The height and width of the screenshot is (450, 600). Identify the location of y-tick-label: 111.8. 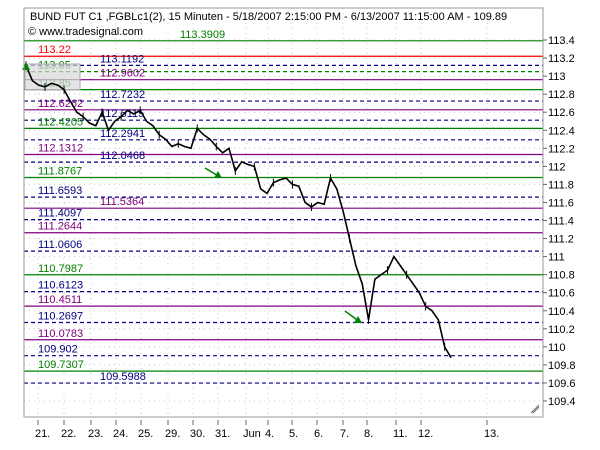
(561, 185).